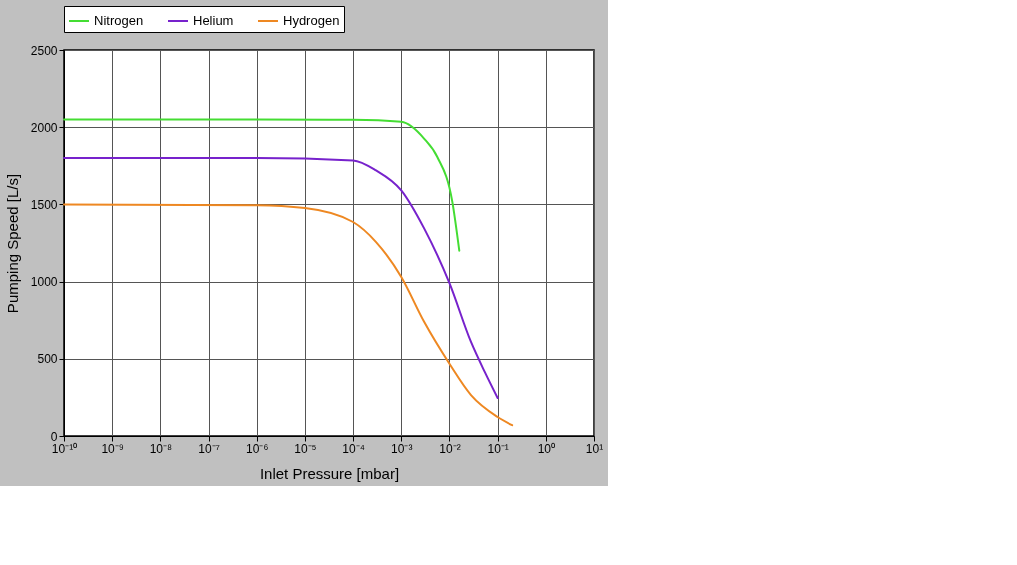 The width and height of the screenshot is (1017, 565). What do you see at coordinates (44, 127) in the screenshot?
I see `y-tick-label: 2000` at bounding box center [44, 127].